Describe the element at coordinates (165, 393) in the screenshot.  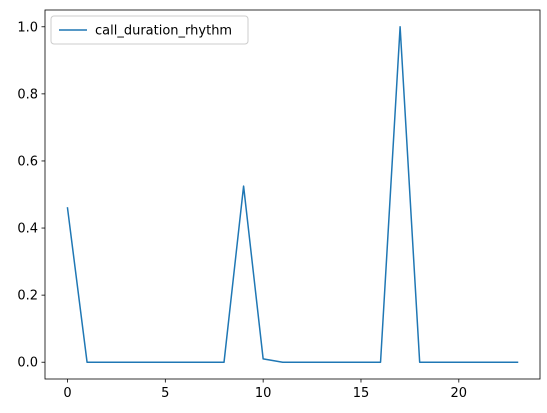
I see `x-tick-label: 5` at that location.